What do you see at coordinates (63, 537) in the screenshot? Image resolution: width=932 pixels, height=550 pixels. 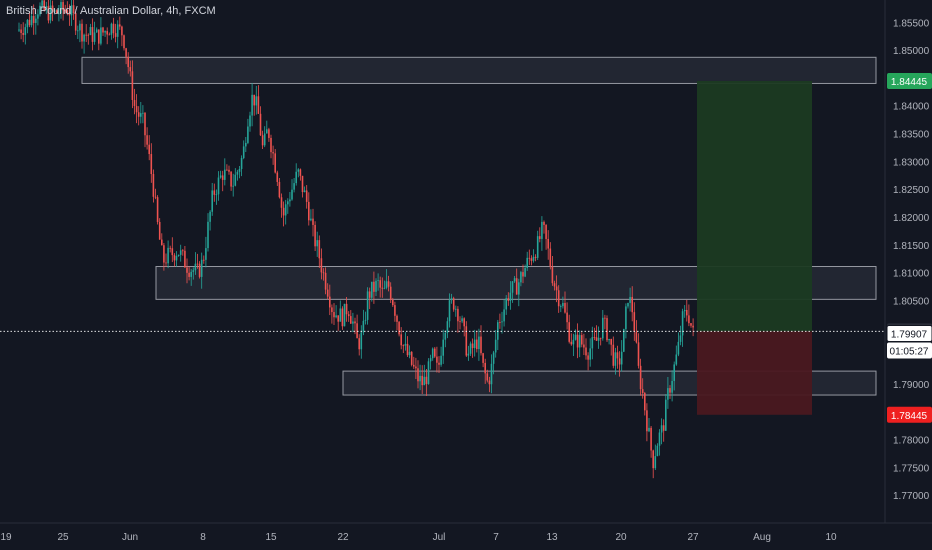 I see `x-tick-label: 25` at bounding box center [63, 537].